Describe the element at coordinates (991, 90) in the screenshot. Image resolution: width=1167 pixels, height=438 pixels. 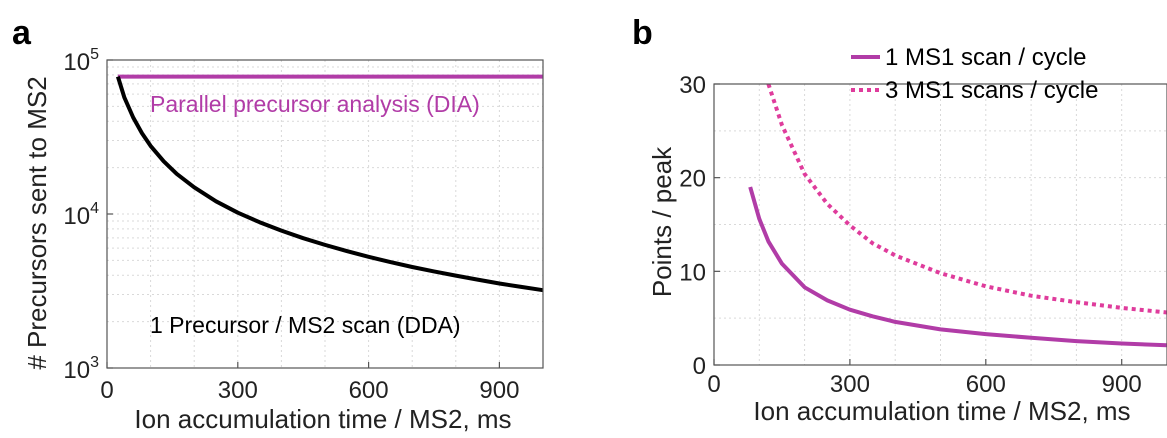
I see `legend-label-3-ms1: 3 MS1 scans / cycle` at that location.